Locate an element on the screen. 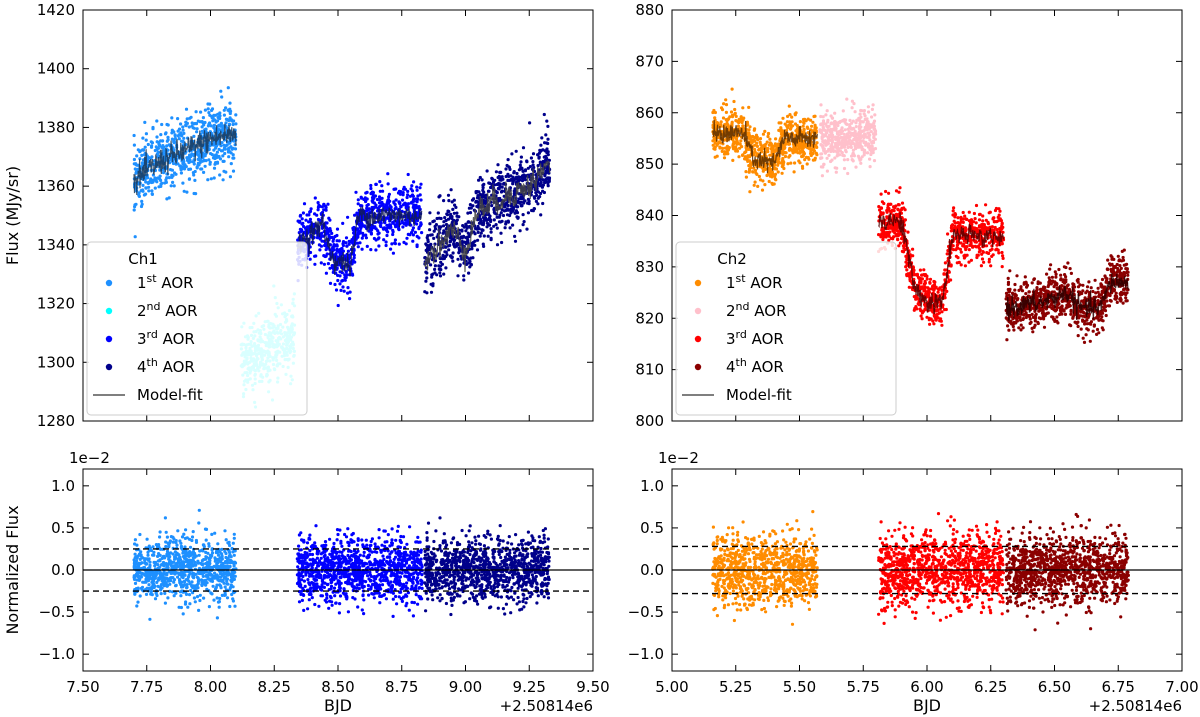 The image size is (1200, 717). legend-marker is located at coordinates (109, 367).